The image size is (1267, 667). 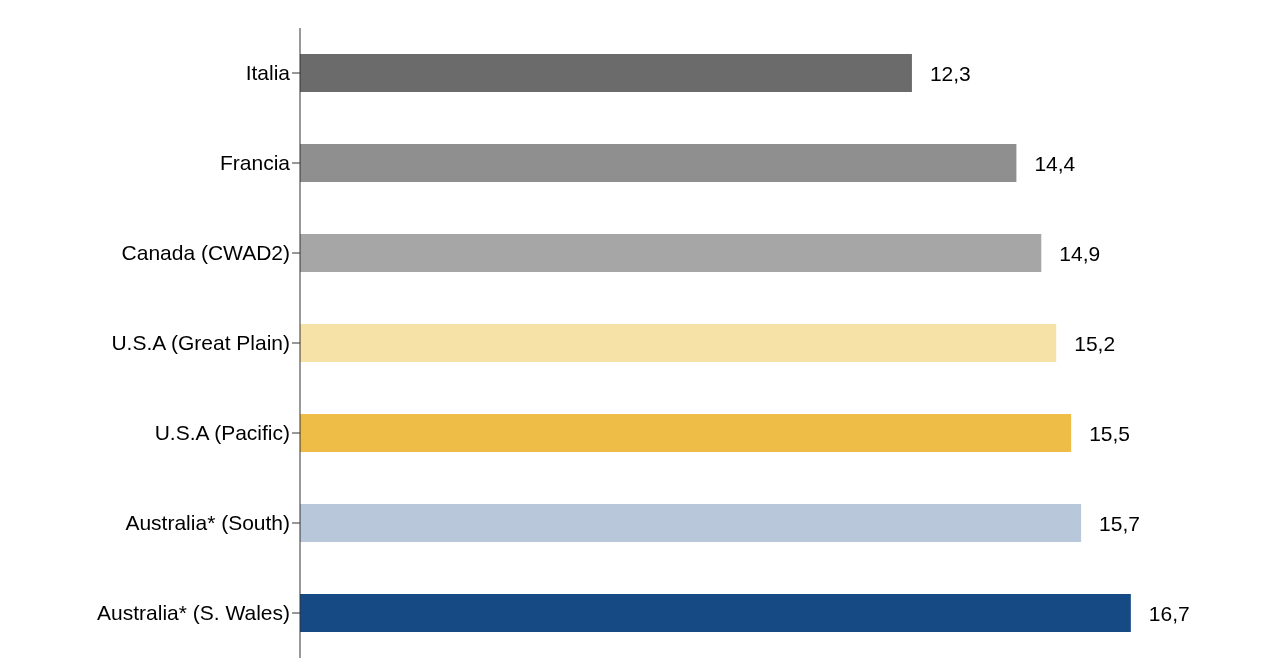 I want to click on data-label: 14,9, so click(x=1080, y=253).